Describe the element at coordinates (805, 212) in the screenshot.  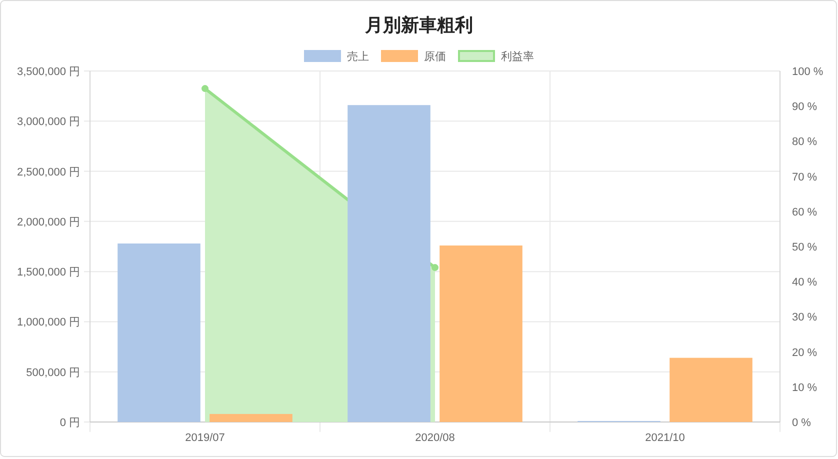
I see `y2-tick-label: 60 %` at that location.